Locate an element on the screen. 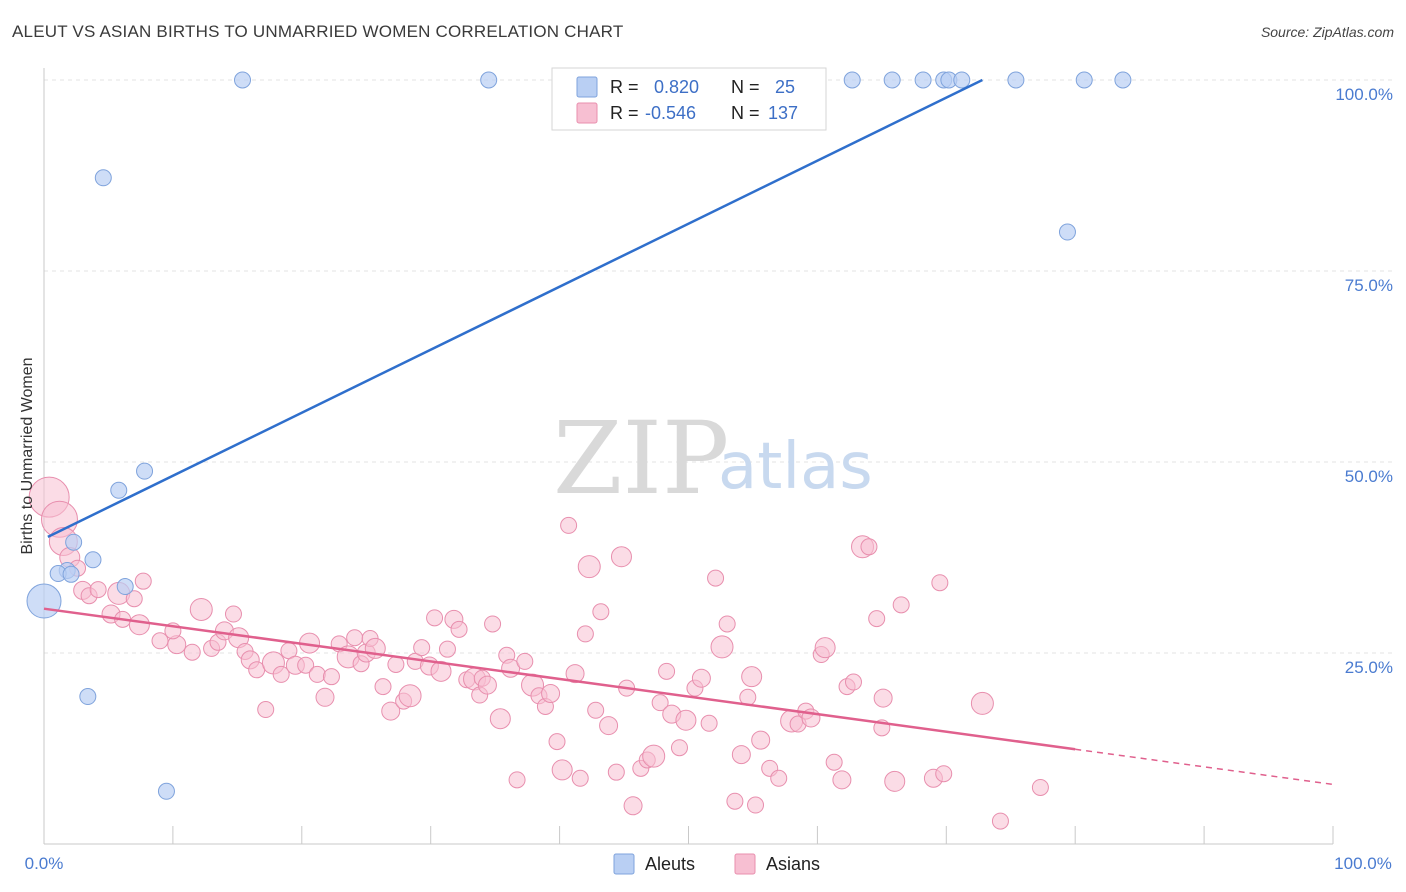 The height and width of the screenshot is (892, 1406). legend-asian-r-label: R = is located at coordinates (624, 113).